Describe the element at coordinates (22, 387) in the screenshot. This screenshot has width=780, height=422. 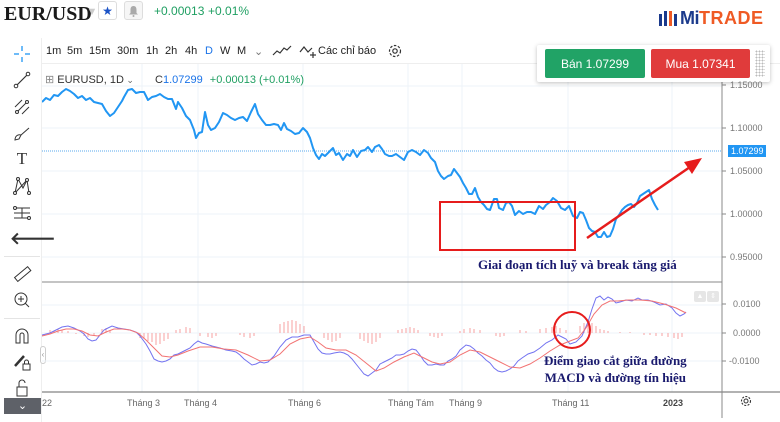
I see `unlock-icon` at that location.